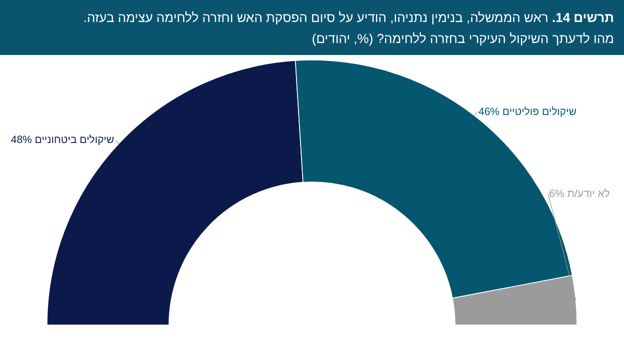 This screenshot has height=338, width=624. What do you see at coordinates (348, 17) in the screenshot?
I see `title: תרשים 14. ראש הממשלה, בנימין נתניהו, הודיע על סיום הפסקת האש וחזרה ללחימה עצימה בעזה.` at bounding box center [348, 17].